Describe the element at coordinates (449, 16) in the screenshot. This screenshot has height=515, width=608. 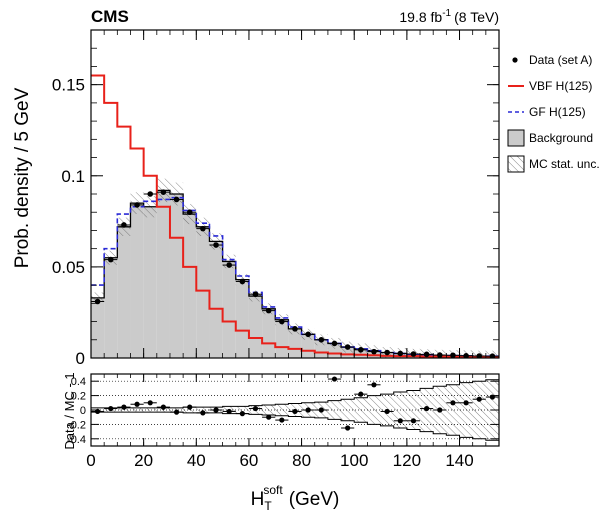
I see `lumi-label: 19.8 fb-1 (8 TeV)` at that location.